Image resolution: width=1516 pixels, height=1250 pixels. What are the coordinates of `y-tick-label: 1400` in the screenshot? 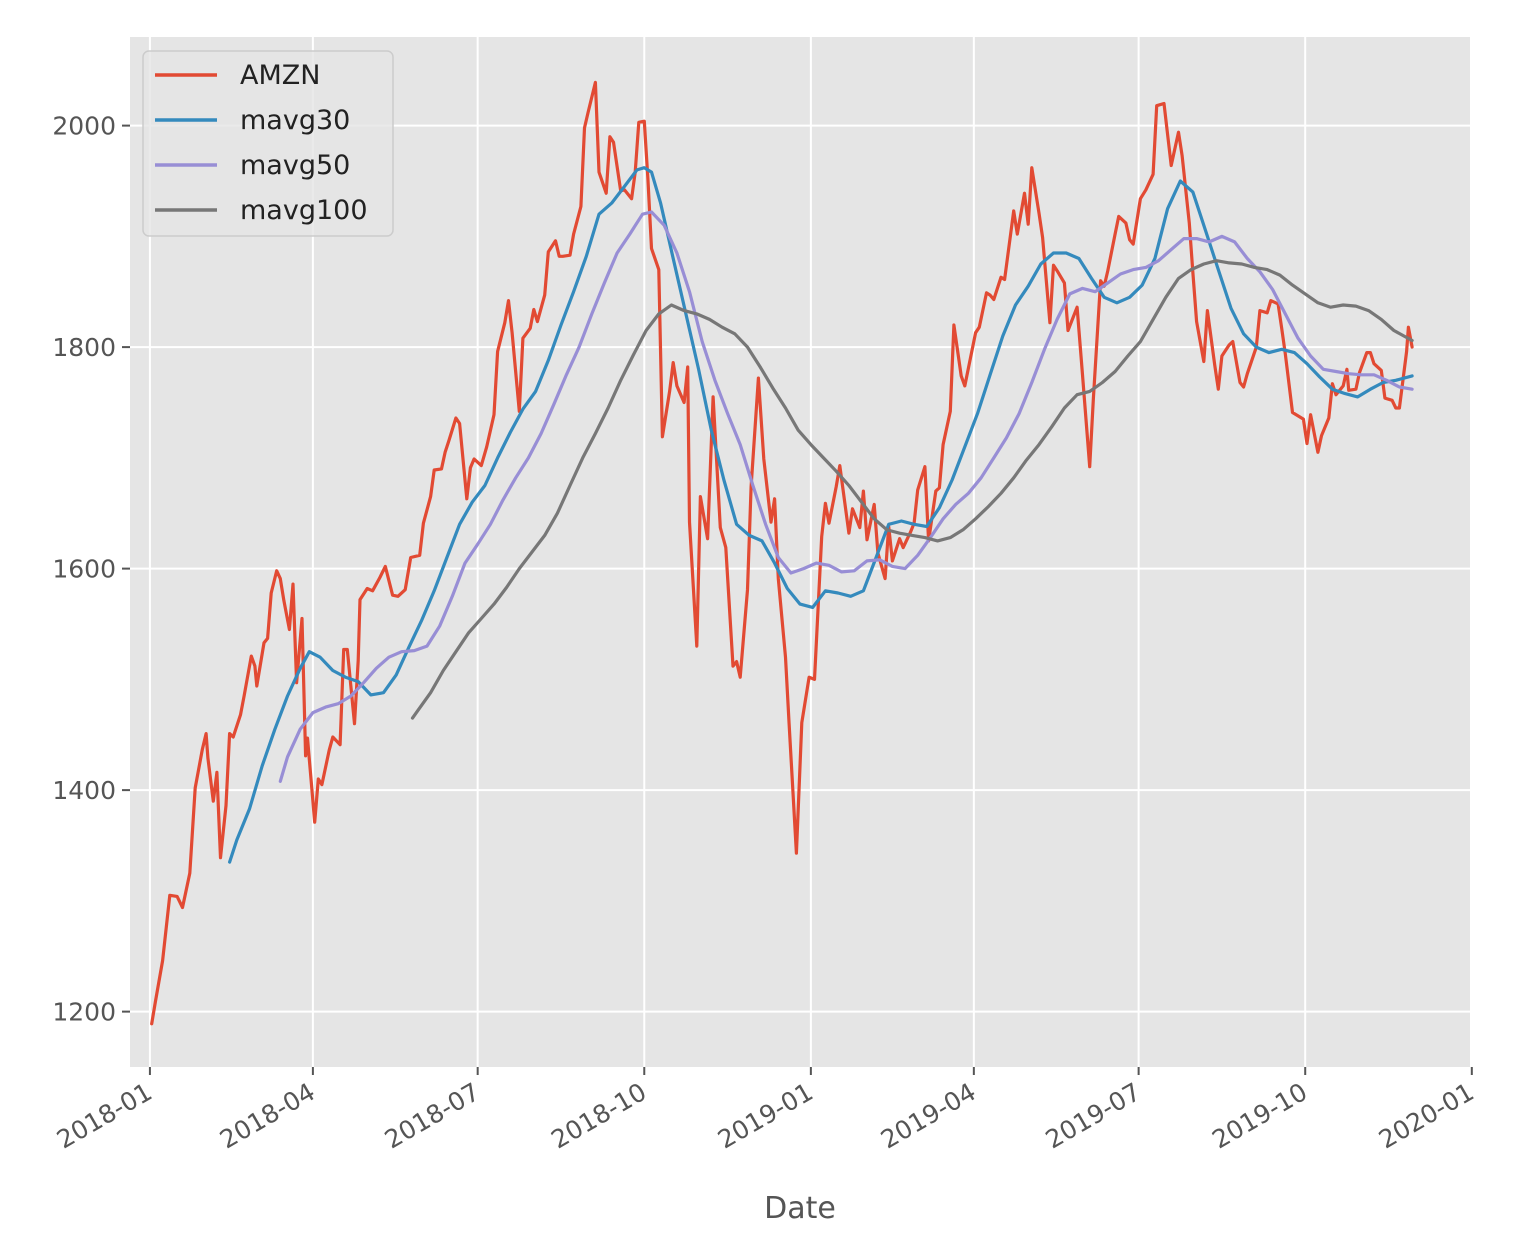 It's located at (84, 790).